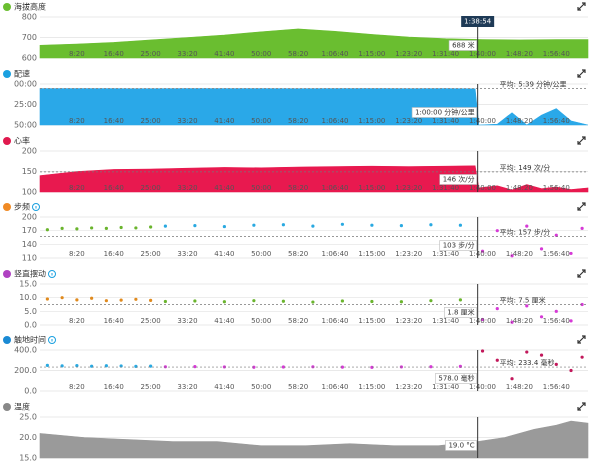  Describe the element at coordinates (22, 74) in the screenshot. I see `panel-title: 配速` at that location.